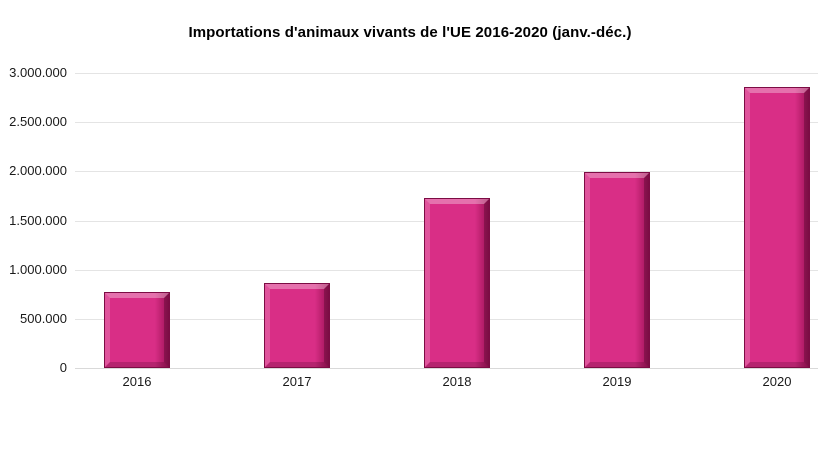 The image size is (820, 461). I want to click on y-tick-label: 2.500.000, so click(38, 121).